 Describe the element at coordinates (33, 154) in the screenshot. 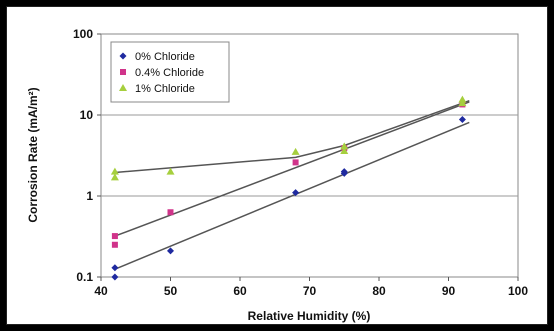

I see `y-axis-title: Corrosion Rate (mA/m²)` at that location.